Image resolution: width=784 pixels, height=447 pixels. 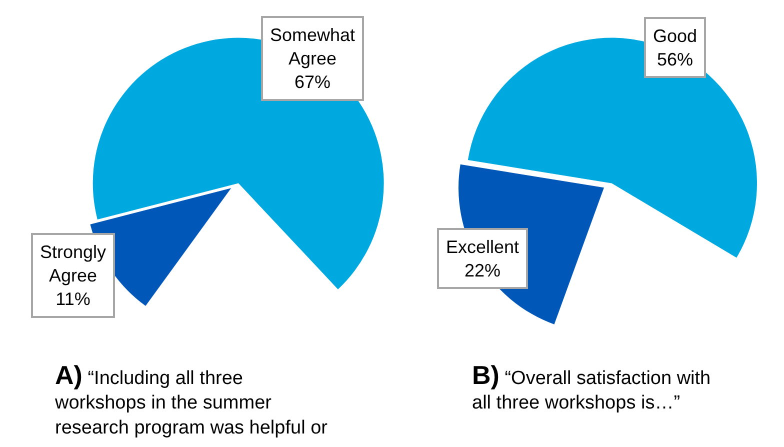 What do you see at coordinates (675, 59) in the screenshot?
I see `data-label: 56%` at bounding box center [675, 59].